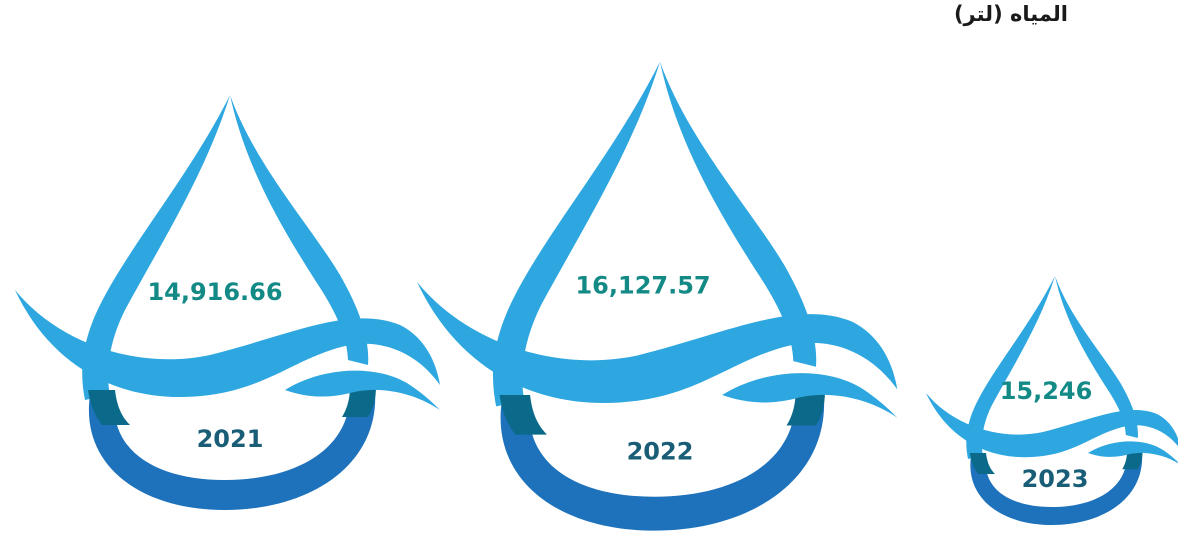 The height and width of the screenshot is (541, 1178). Describe the element at coordinates (1046, 391) in the screenshot. I see `value-label-2023: 15,246` at that location.